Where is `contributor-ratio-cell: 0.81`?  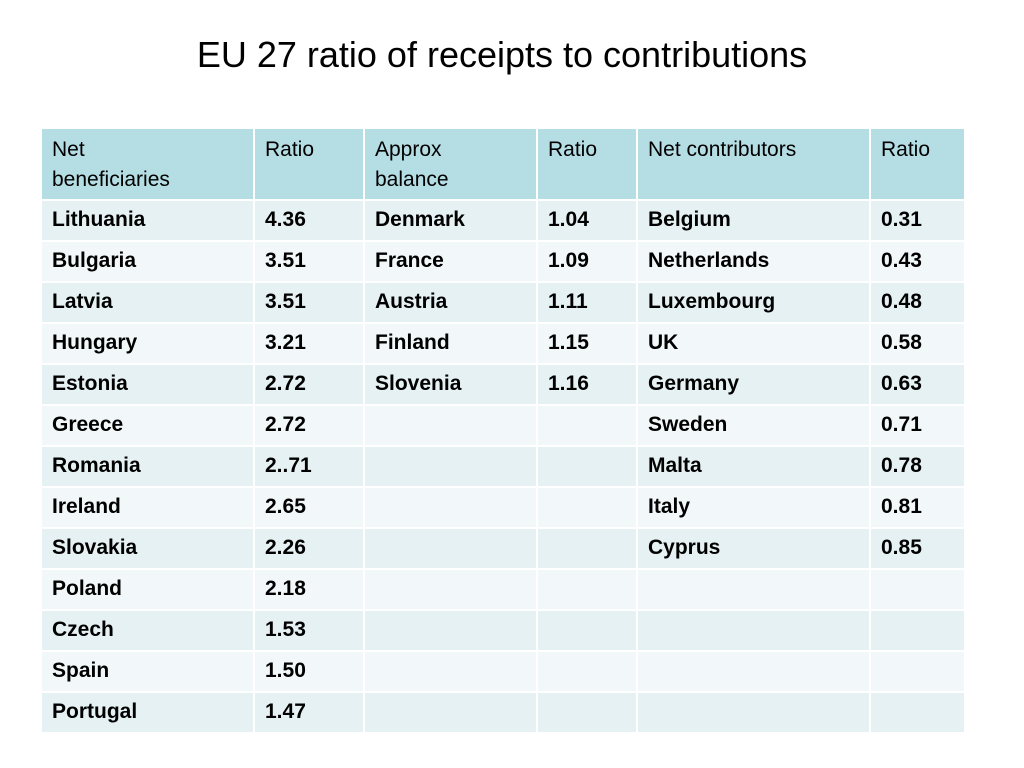 contributor-ratio-cell: 0.81 is located at coordinates (917, 507).